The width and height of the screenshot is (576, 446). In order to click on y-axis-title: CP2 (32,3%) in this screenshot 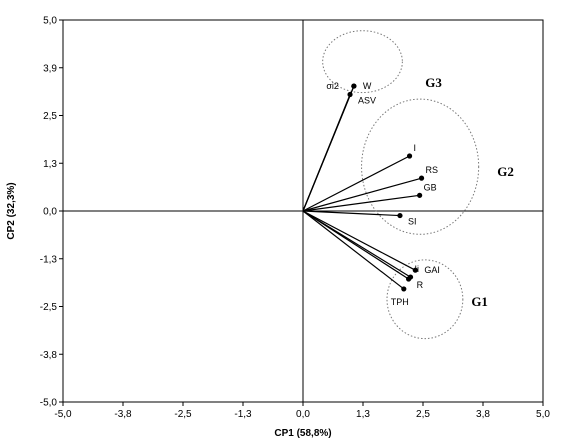, I will do `click(11, 210)`.